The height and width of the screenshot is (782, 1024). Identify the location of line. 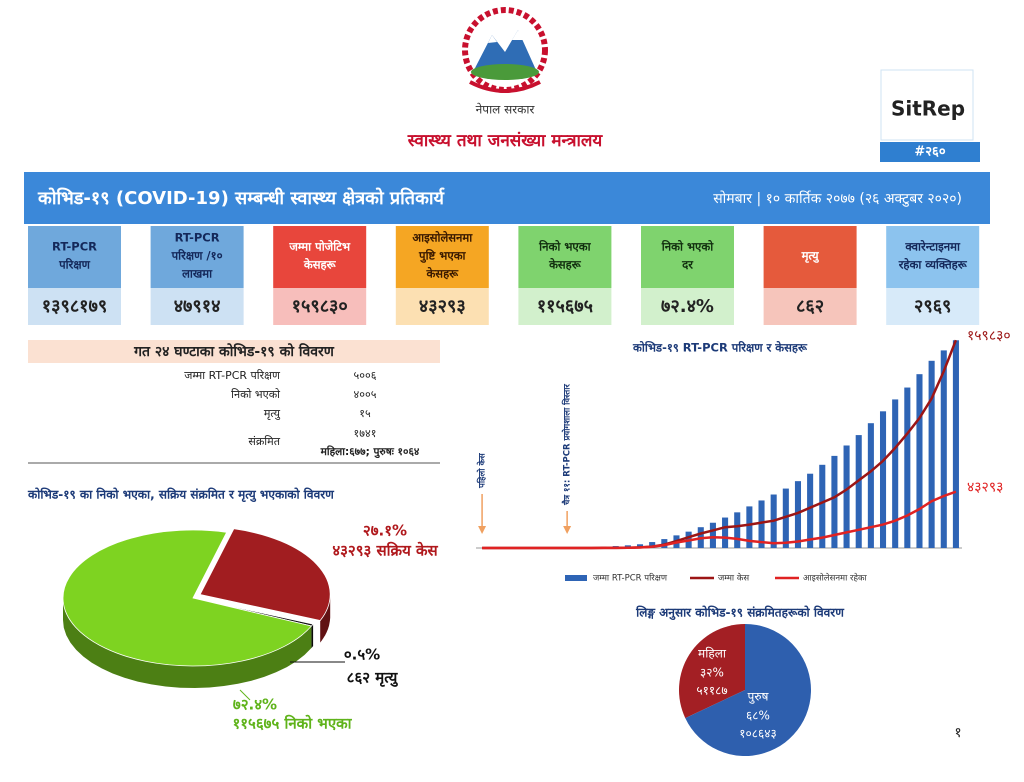
(719, 520).